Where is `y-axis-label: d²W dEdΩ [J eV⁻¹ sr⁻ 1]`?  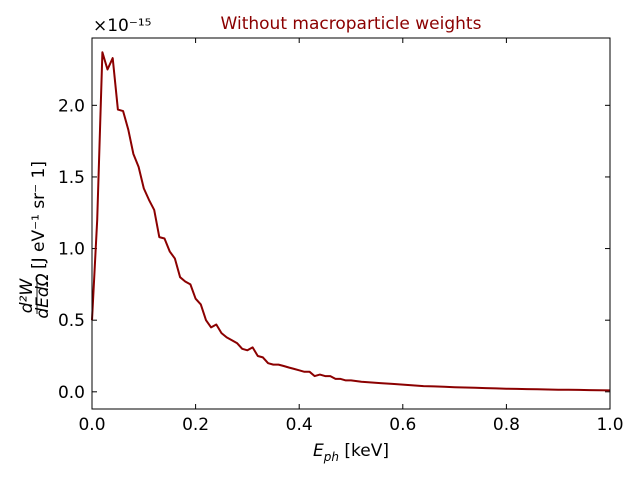
y-axis-label: d²W dEdΩ [J eV⁻¹ sr⁻ 1] is located at coordinates (35, 240).